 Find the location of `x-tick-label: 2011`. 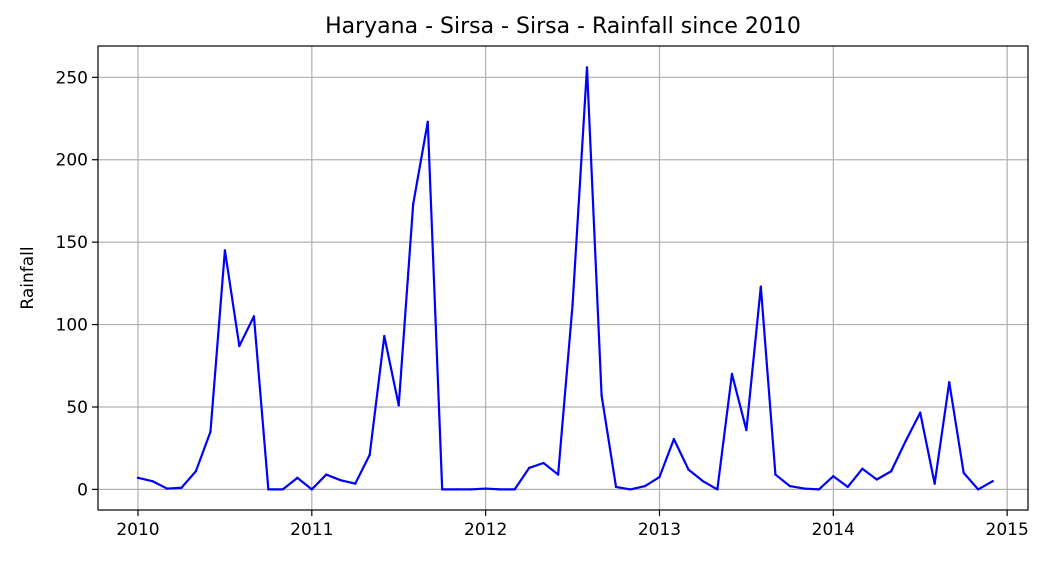

x-tick-label: 2011 is located at coordinates (311, 530).